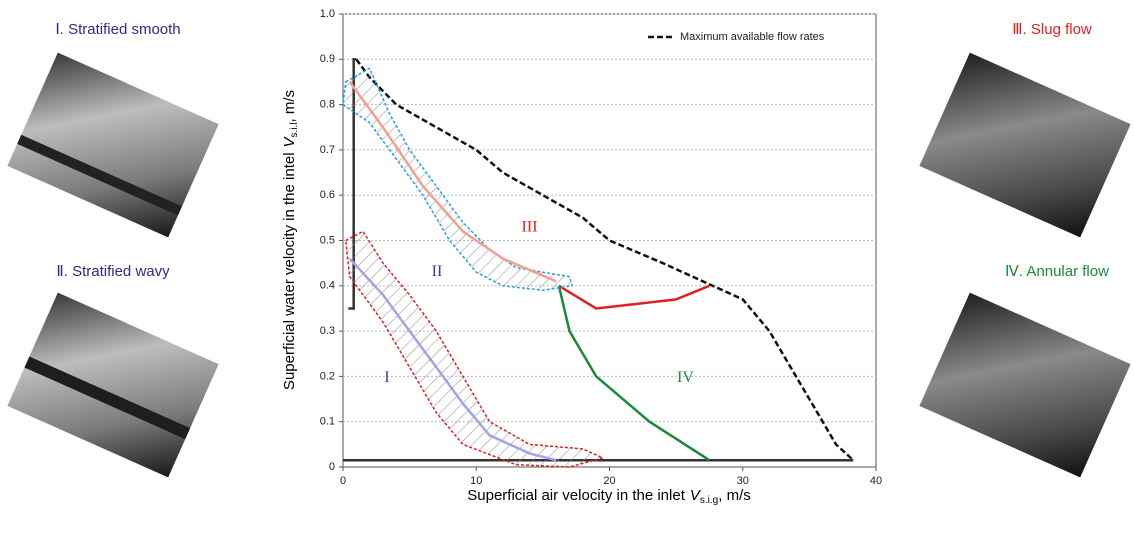 The height and width of the screenshot is (539, 1134). Describe the element at coordinates (576, 495) in the screenshot. I see `x-axis-label-text: Superficial air velocity in the inlet` at that location.